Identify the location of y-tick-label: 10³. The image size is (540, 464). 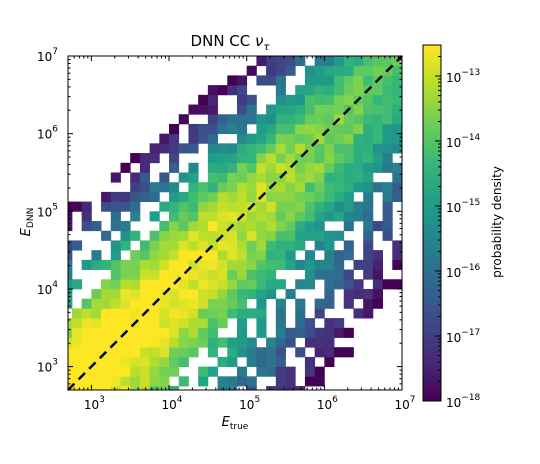
(47, 366).